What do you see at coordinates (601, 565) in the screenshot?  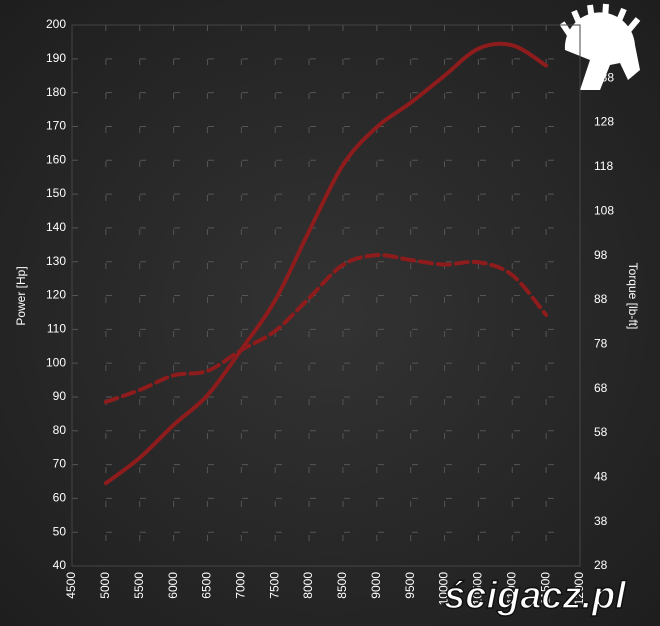 I see `y2-tick-label: 28` at bounding box center [601, 565].